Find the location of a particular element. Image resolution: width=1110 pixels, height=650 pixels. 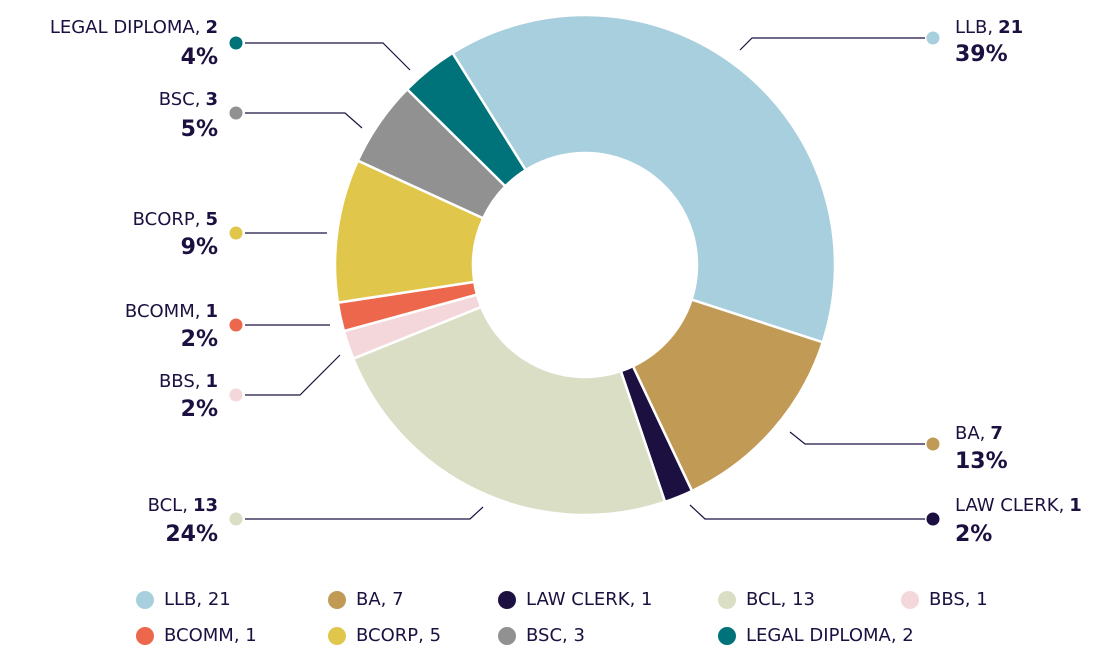

legend-label: BCOMM, 1 is located at coordinates (210, 635).